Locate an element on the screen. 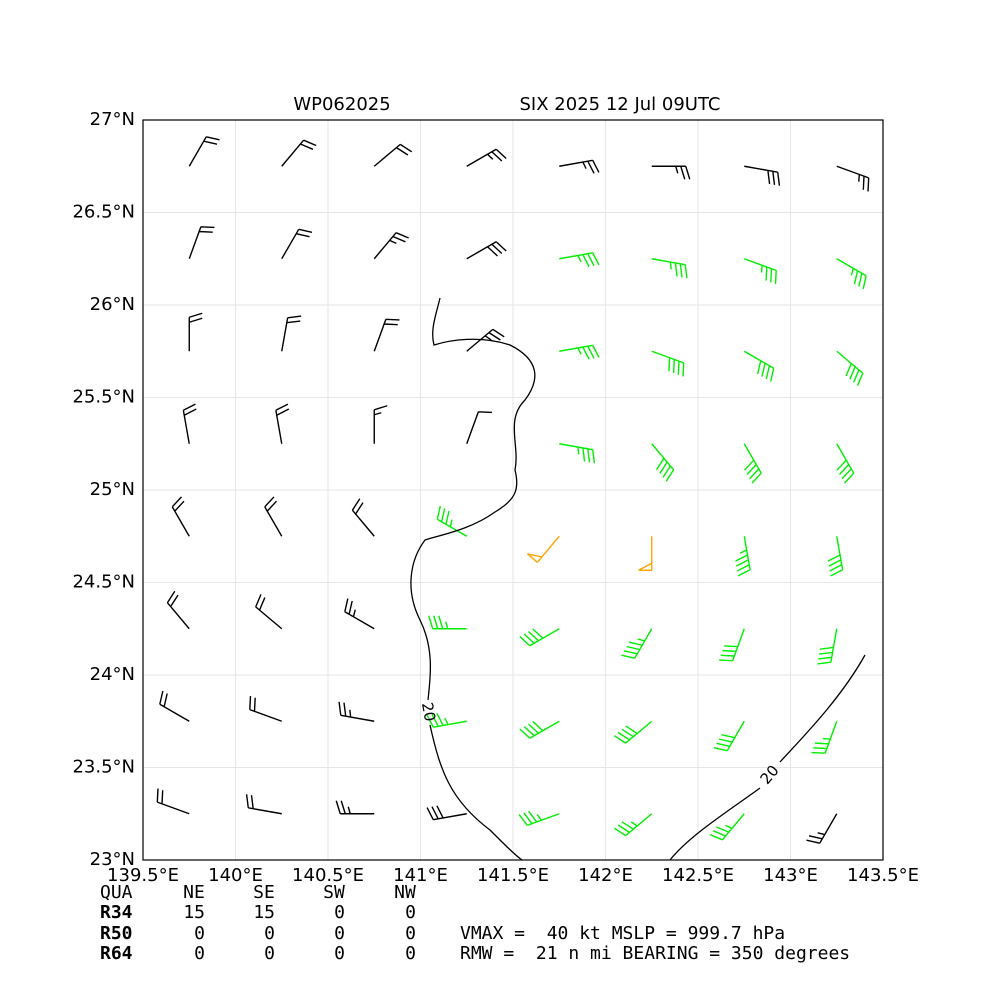 The image size is (1000, 1000). table-header: SW is located at coordinates (334, 892).